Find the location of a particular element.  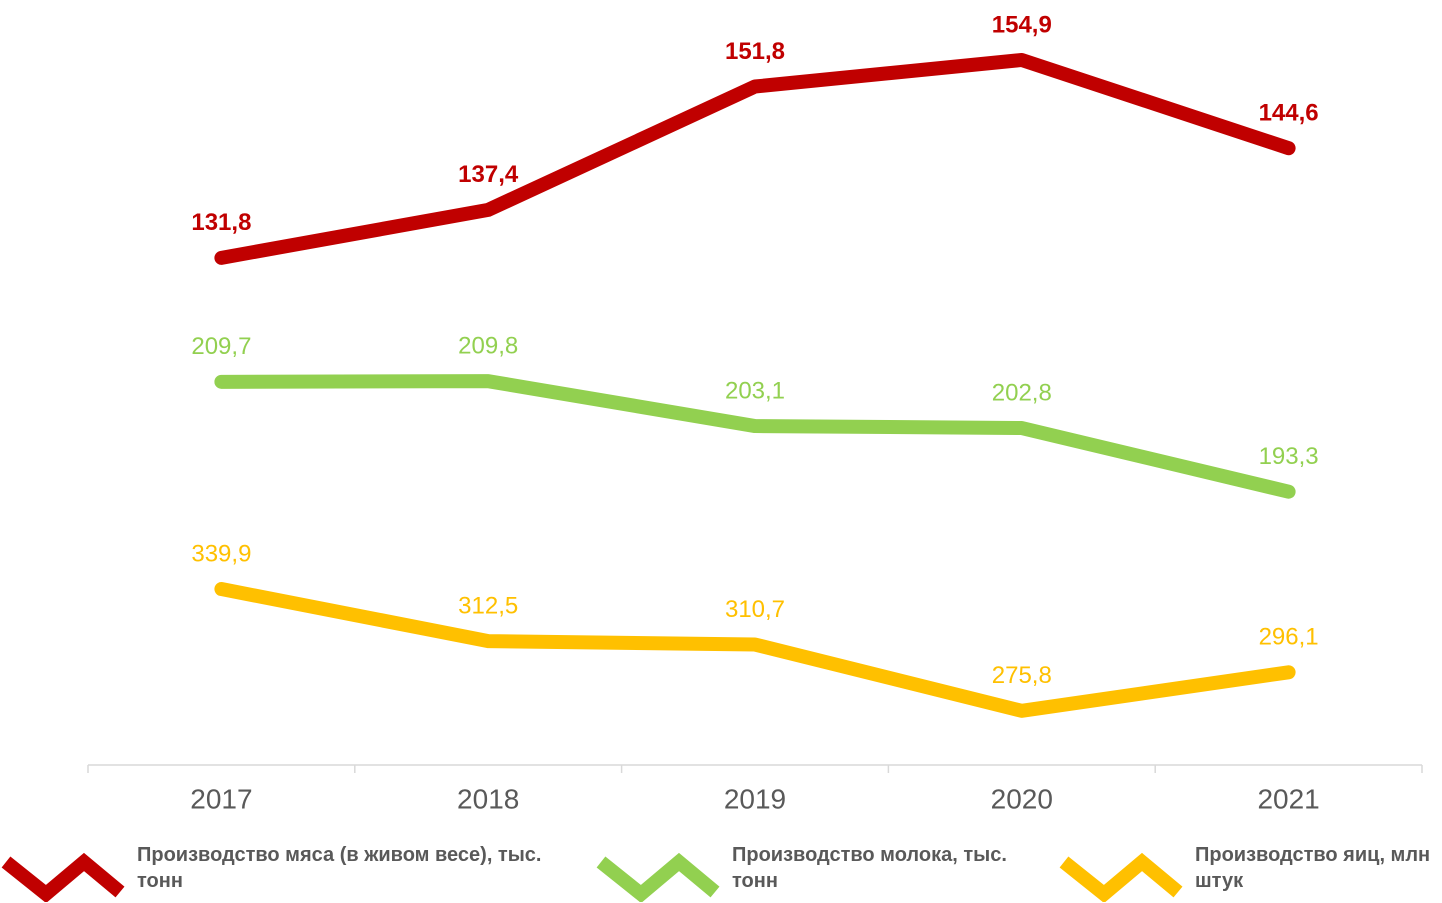

data-label: 154,9 is located at coordinates (1022, 24).